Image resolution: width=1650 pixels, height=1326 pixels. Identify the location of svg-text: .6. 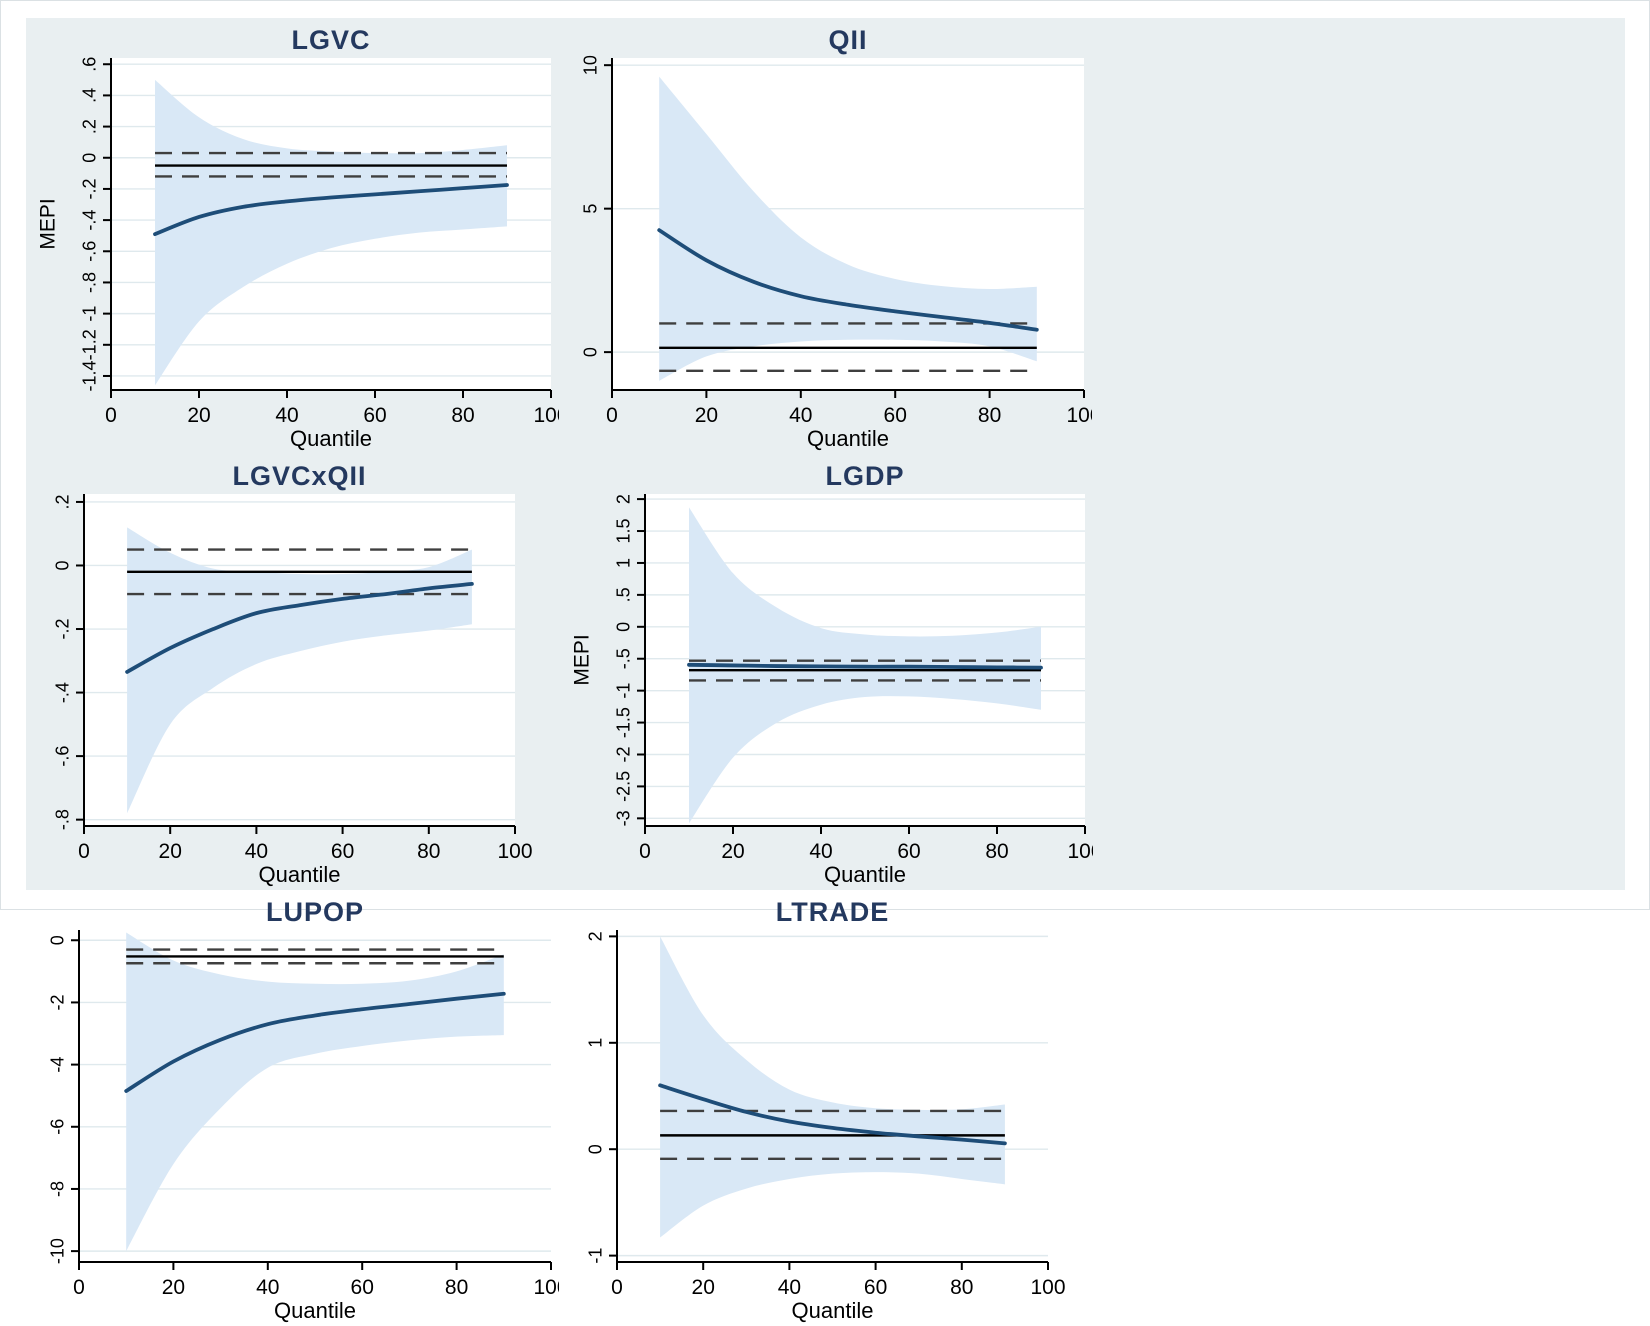
(90, 64).